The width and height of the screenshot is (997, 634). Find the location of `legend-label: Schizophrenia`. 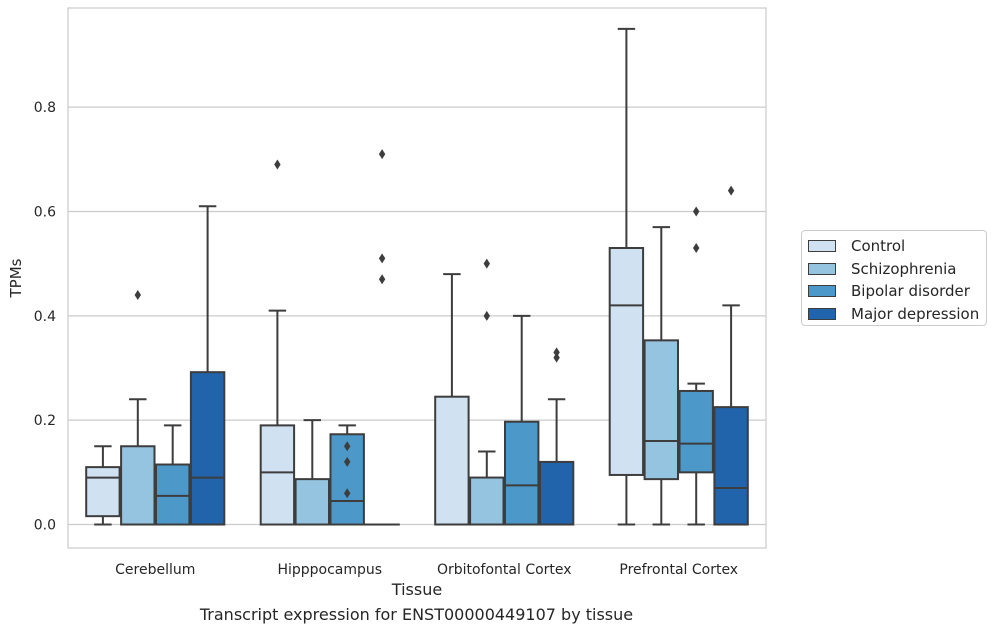

legend-label: Schizophrenia is located at coordinates (904, 268).